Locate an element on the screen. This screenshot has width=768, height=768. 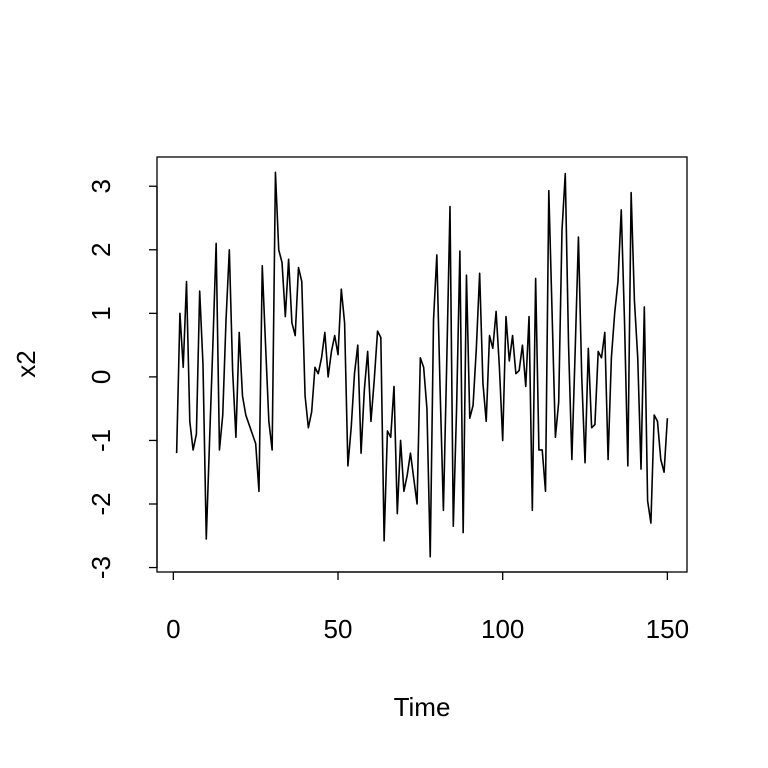
y-tick-label: -3 is located at coordinates (101, 567).